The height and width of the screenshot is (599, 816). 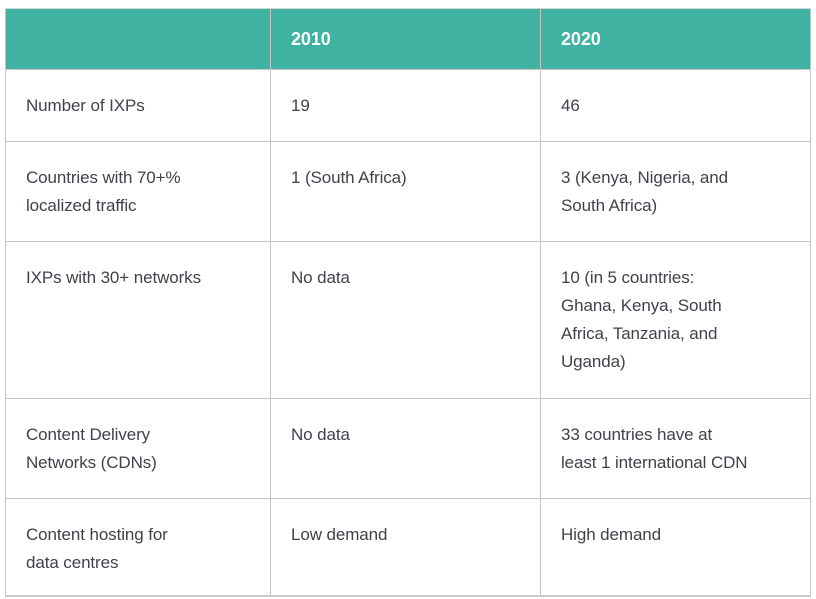 I want to click on value-cell-2010: 1 (South Africa), so click(x=405, y=191).